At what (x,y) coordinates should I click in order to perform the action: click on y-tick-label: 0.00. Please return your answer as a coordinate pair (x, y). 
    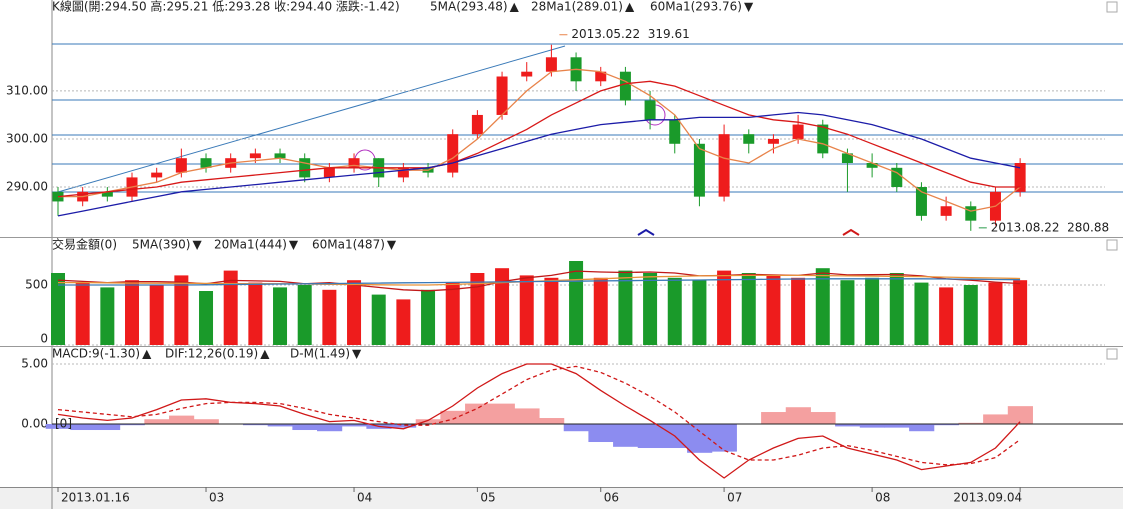
    Looking at the image, I should click on (34, 424).